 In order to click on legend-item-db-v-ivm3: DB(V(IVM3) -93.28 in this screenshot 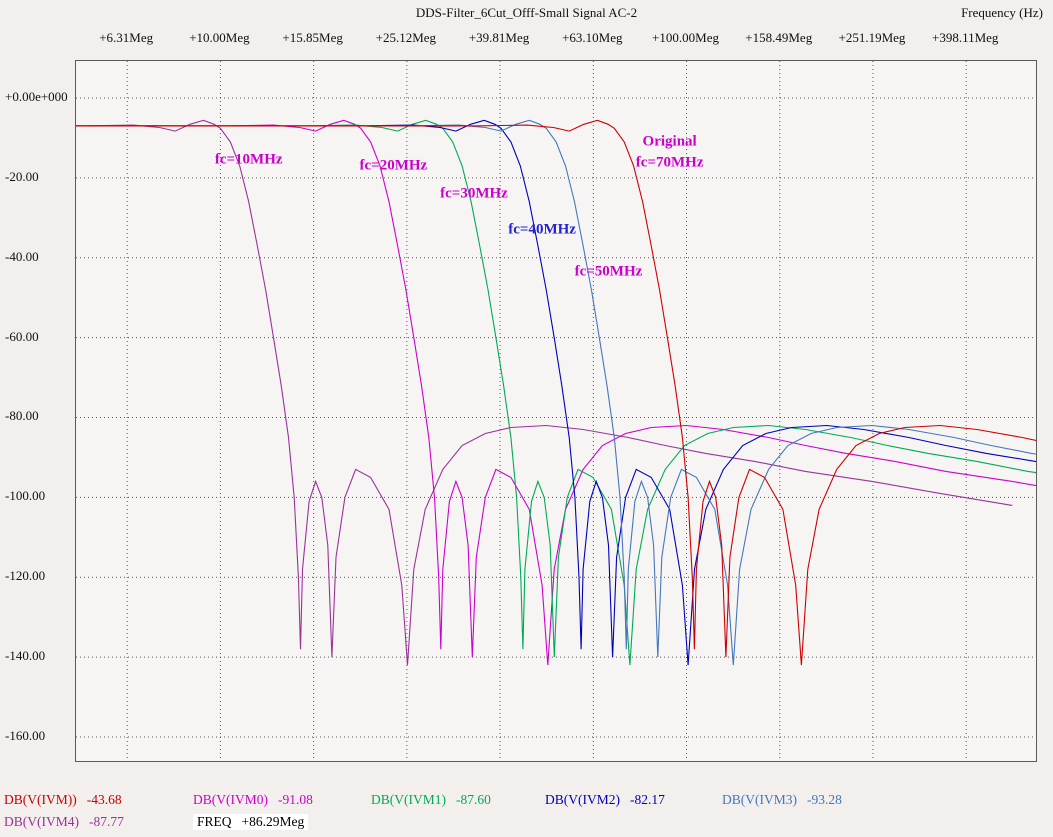, I will do `click(782, 800)`.